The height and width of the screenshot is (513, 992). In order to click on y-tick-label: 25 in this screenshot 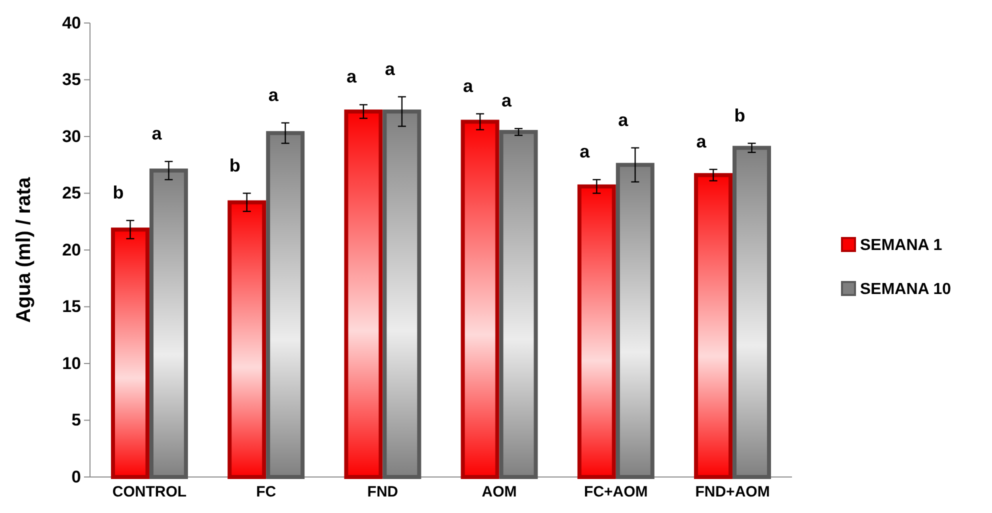, I will do `click(71, 193)`.